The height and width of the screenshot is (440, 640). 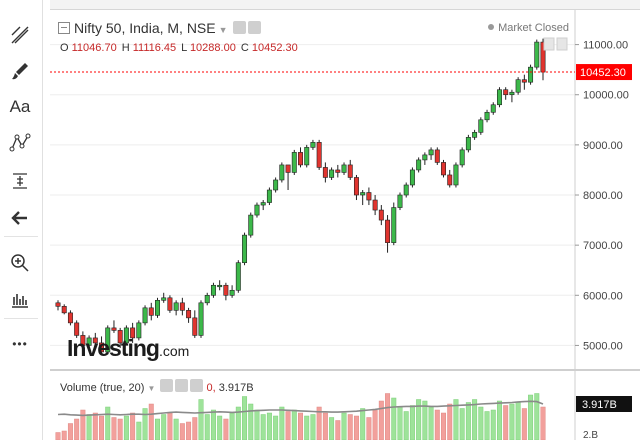 What do you see at coordinates (64, 28) in the screenshot?
I see `collapse-legend-icon` at bounding box center [64, 28].